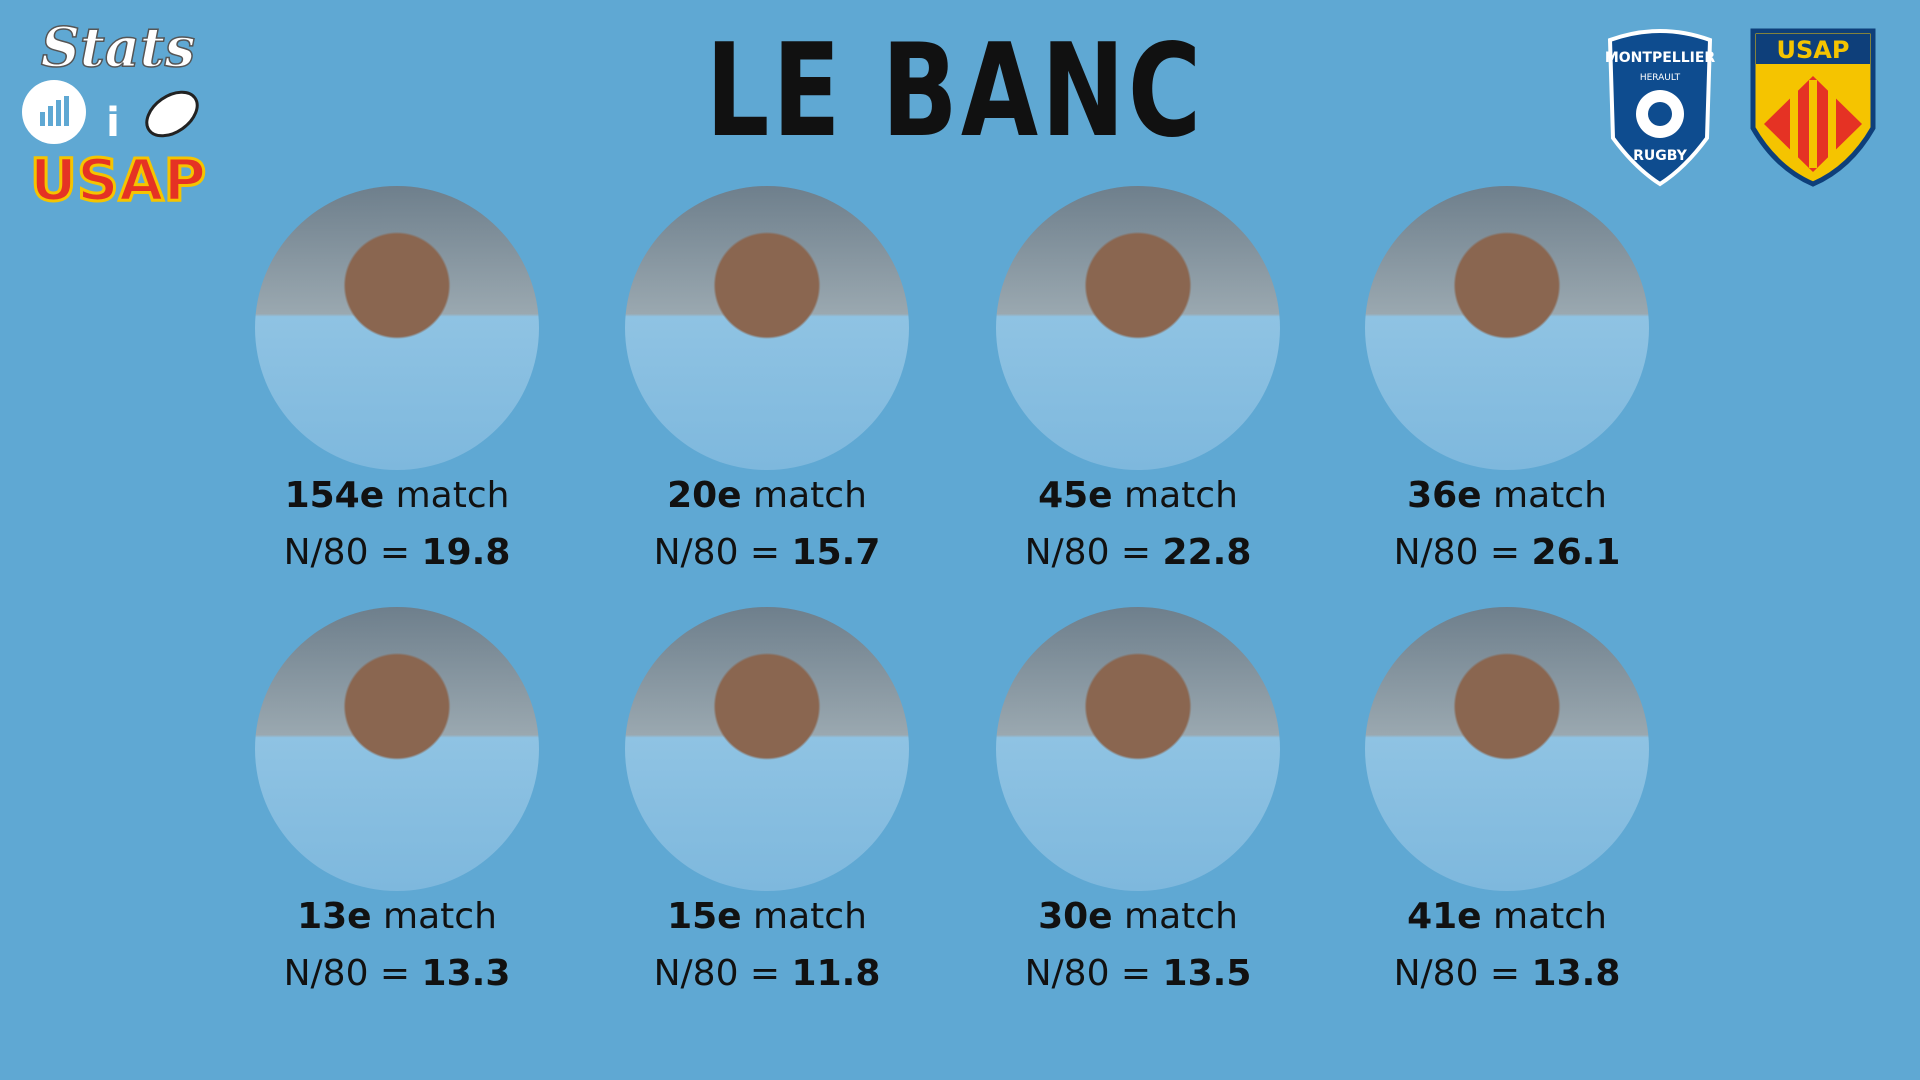 The height and width of the screenshot is (1080, 1920). I want to click on club-logo-text: MONTPELLIER, so click(1660, 58).